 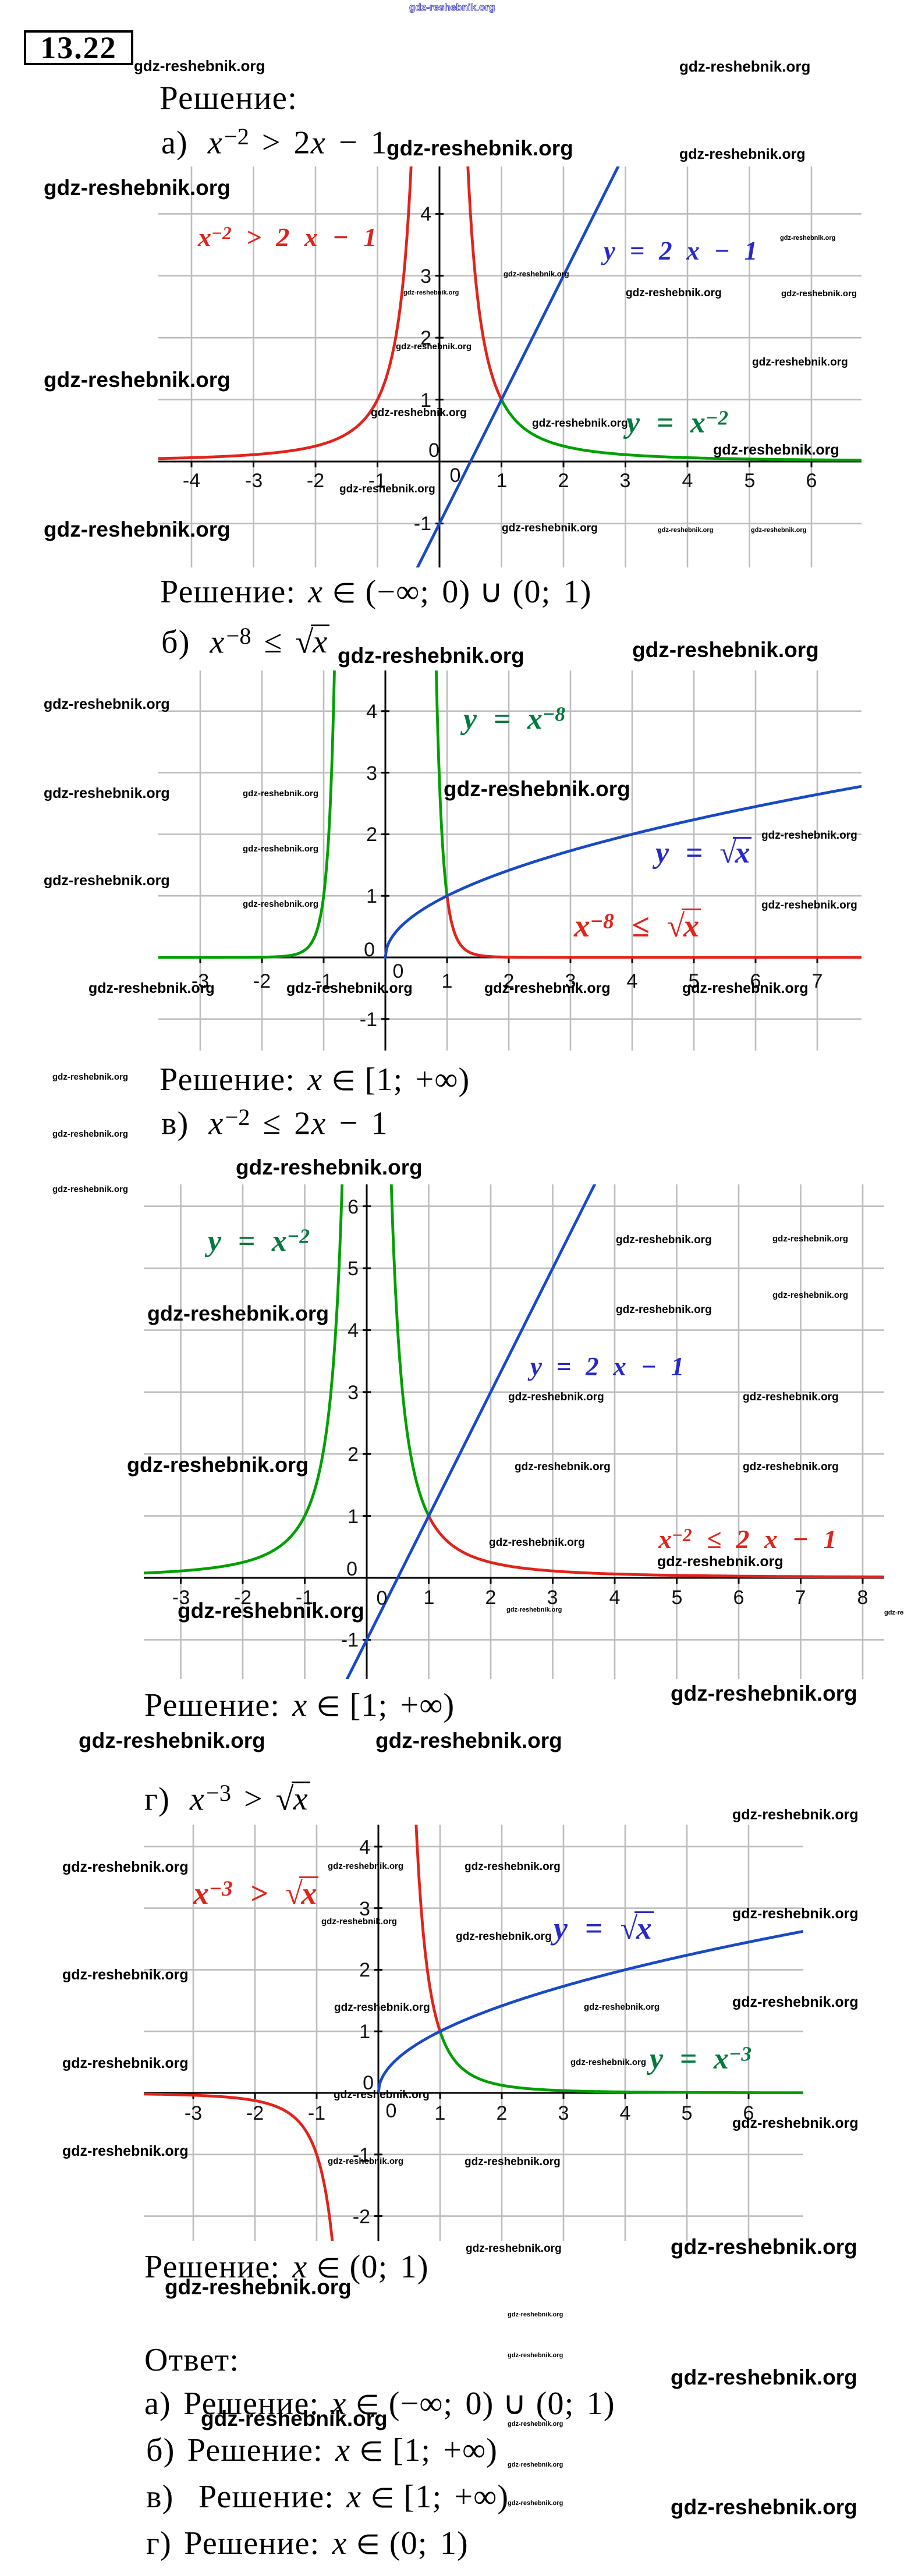 I want to click on svg-text: 8, so click(x=862, y=1598).